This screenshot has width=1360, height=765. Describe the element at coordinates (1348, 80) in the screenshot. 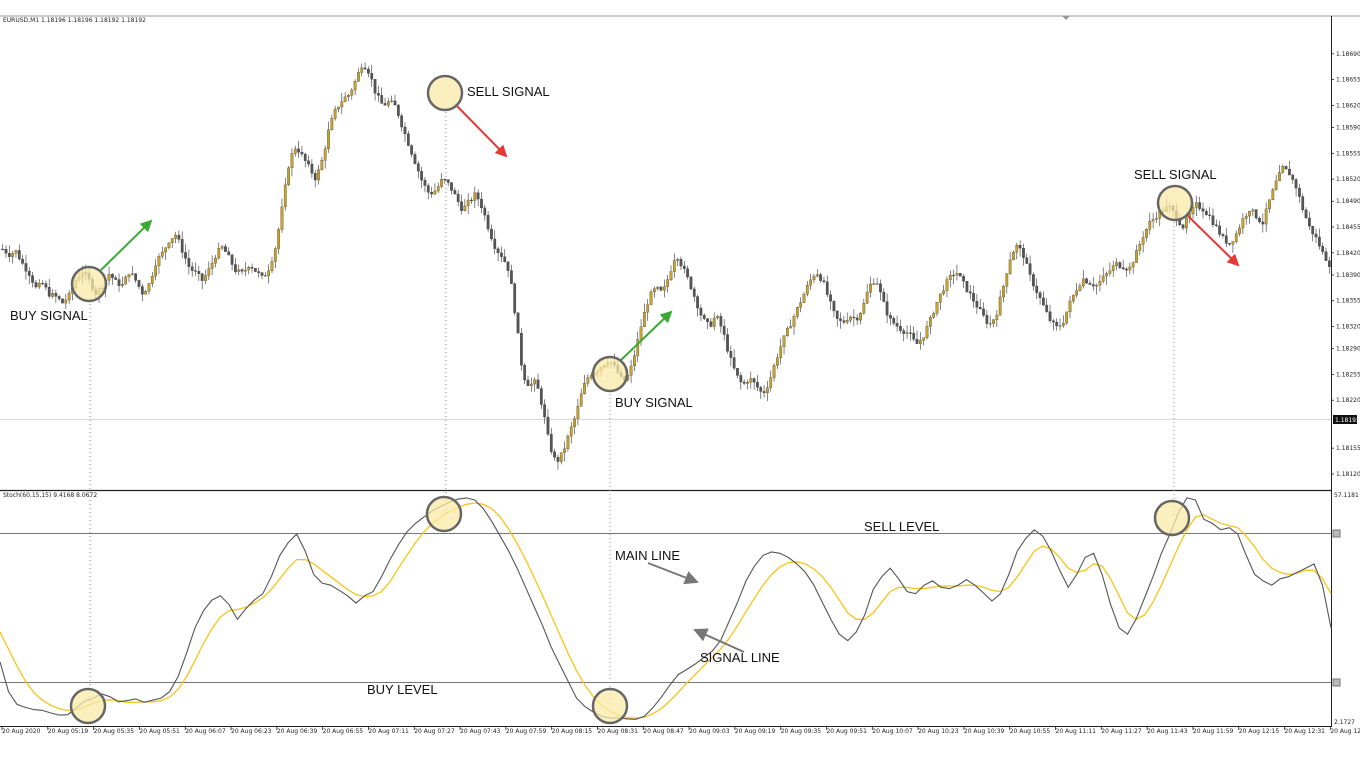

I see `price-tick-label: 1.18655` at that location.